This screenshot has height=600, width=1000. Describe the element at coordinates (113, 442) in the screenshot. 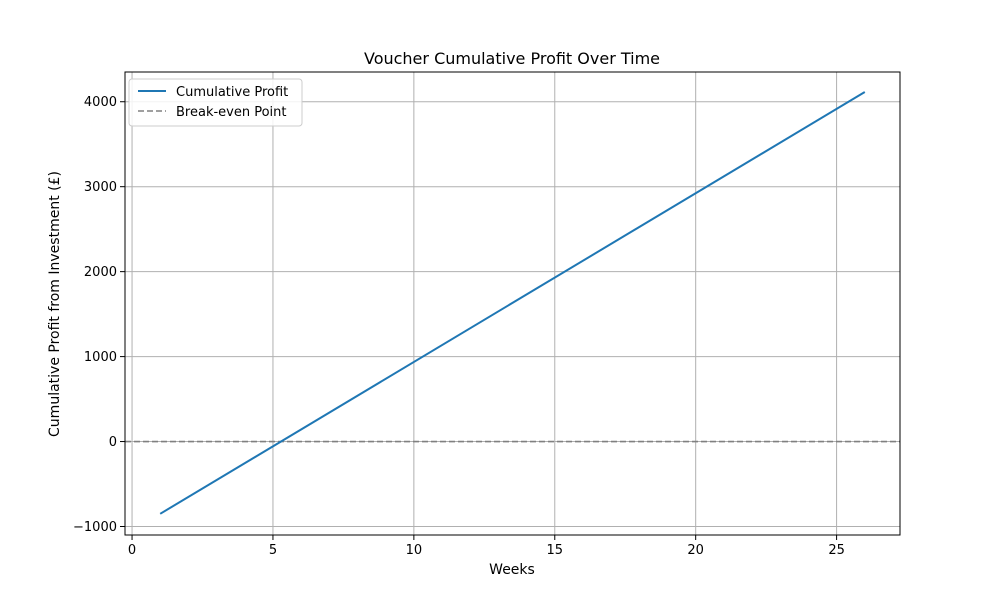

I see `y-tick-label: 0` at that location.